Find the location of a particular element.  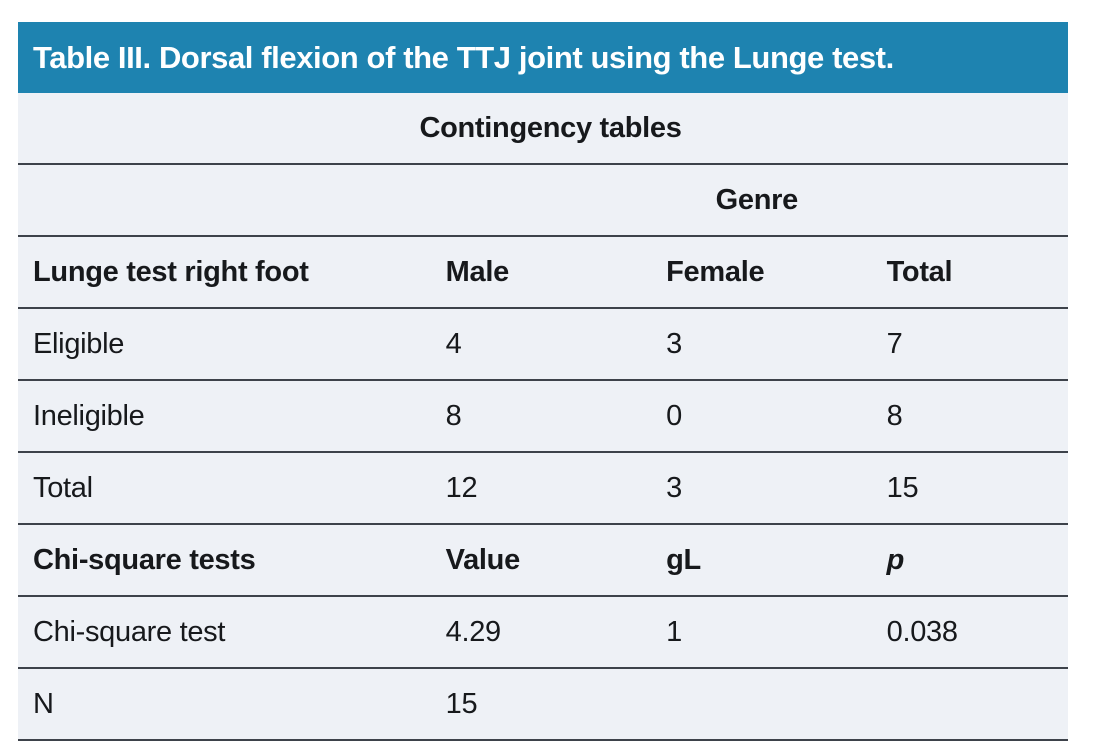

cell-value: 12 is located at coordinates (541, 488).